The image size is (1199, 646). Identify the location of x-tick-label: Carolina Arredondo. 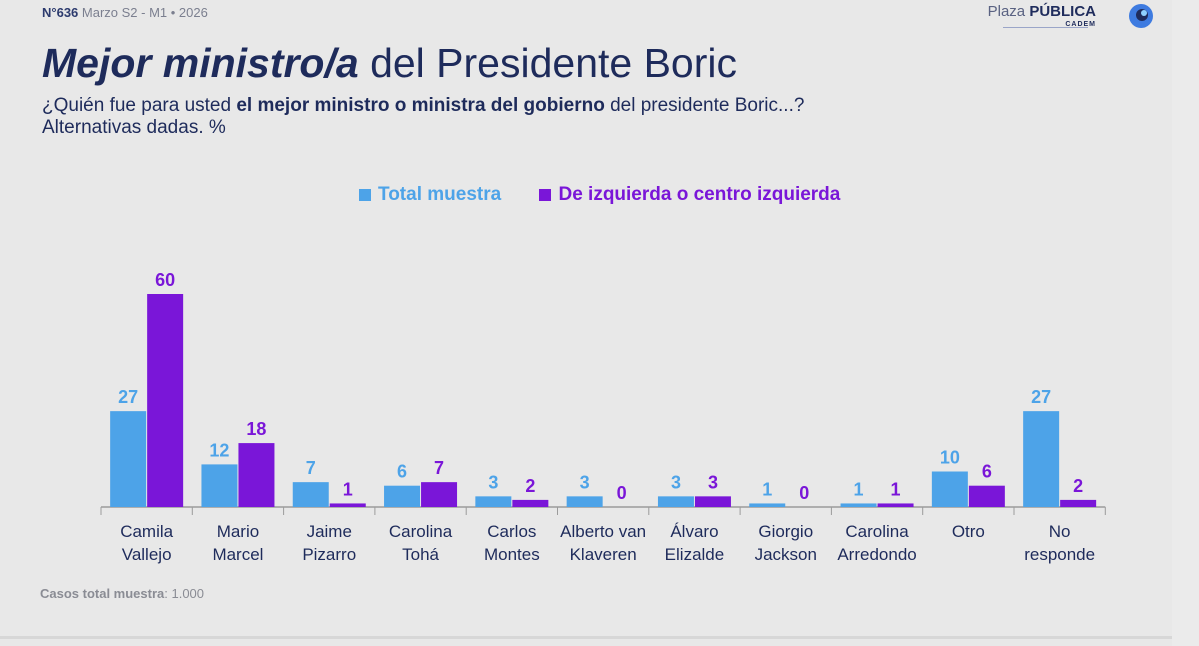
(876, 543).